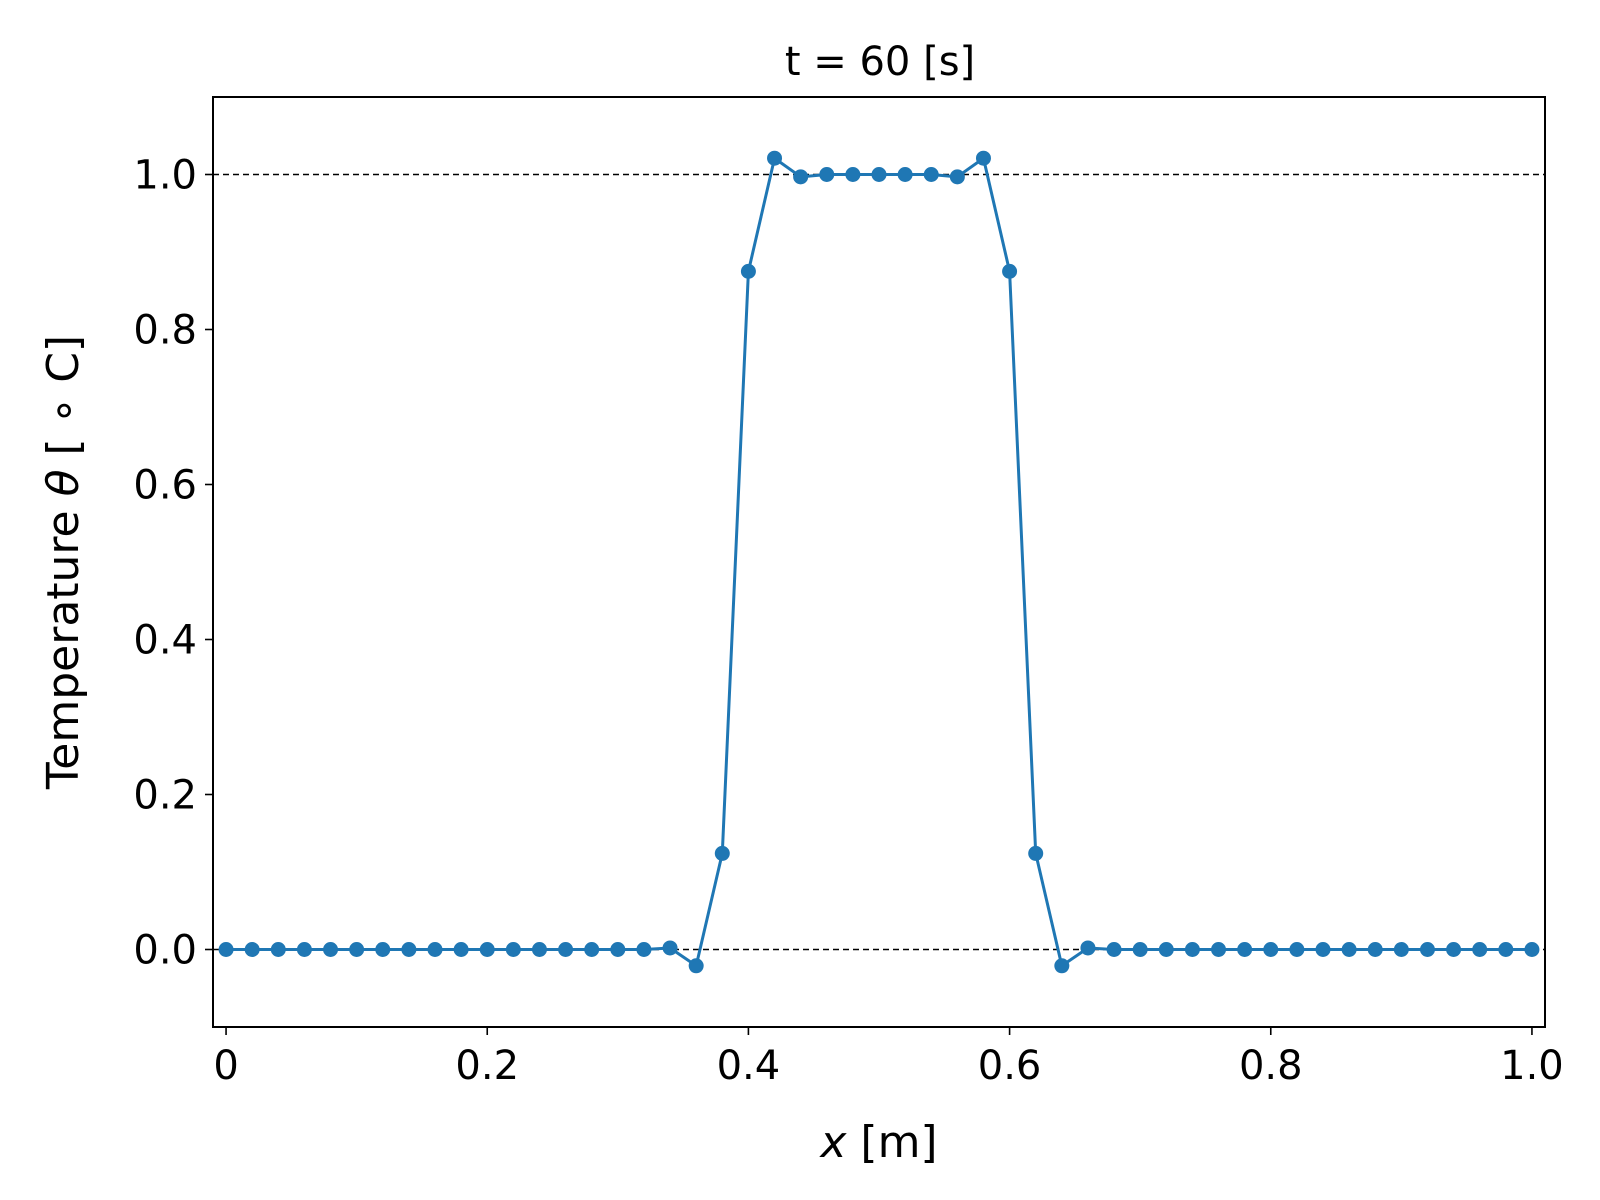 The image size is (1600, 1200). Describe the element at coordinates (173, 563) in the screenshot. I see `y-axis: 0.0 0.2 0.4 0.6 0.8 1.0` at that location.